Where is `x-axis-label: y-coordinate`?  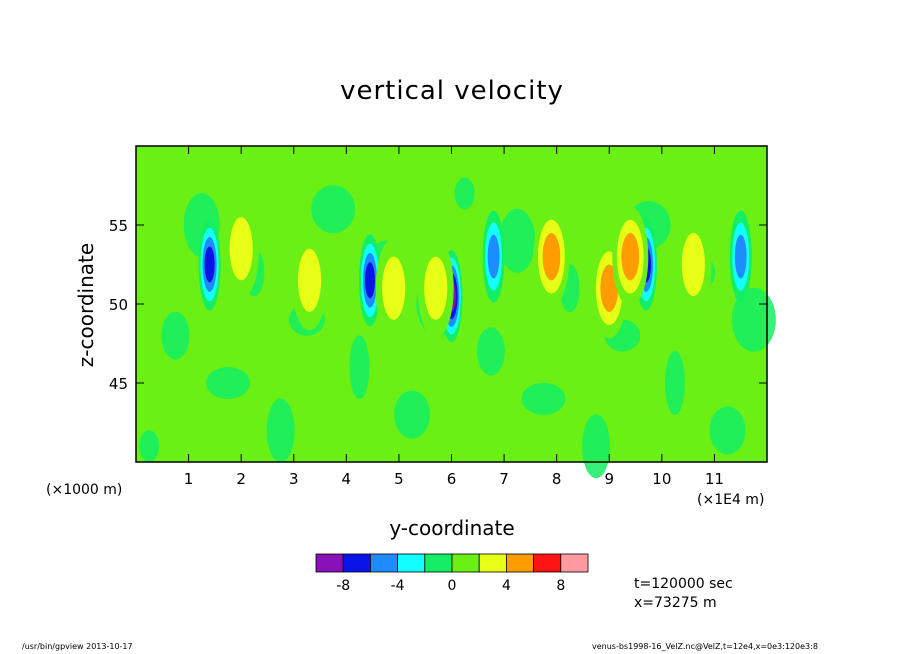
x-axis-label: y-coordinate is located at coordinates (452, 528).